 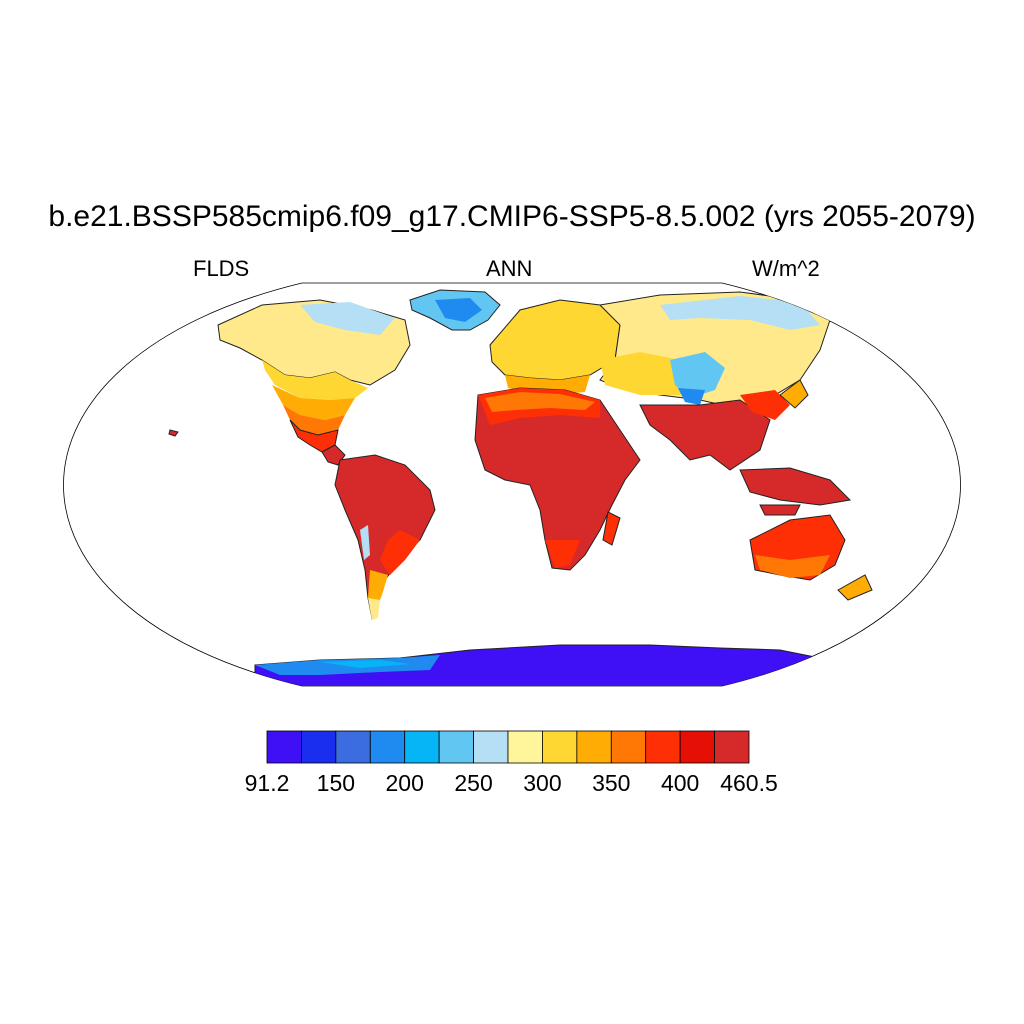 I want to click on colorbar-label: 350, so click(x=611, y=783).